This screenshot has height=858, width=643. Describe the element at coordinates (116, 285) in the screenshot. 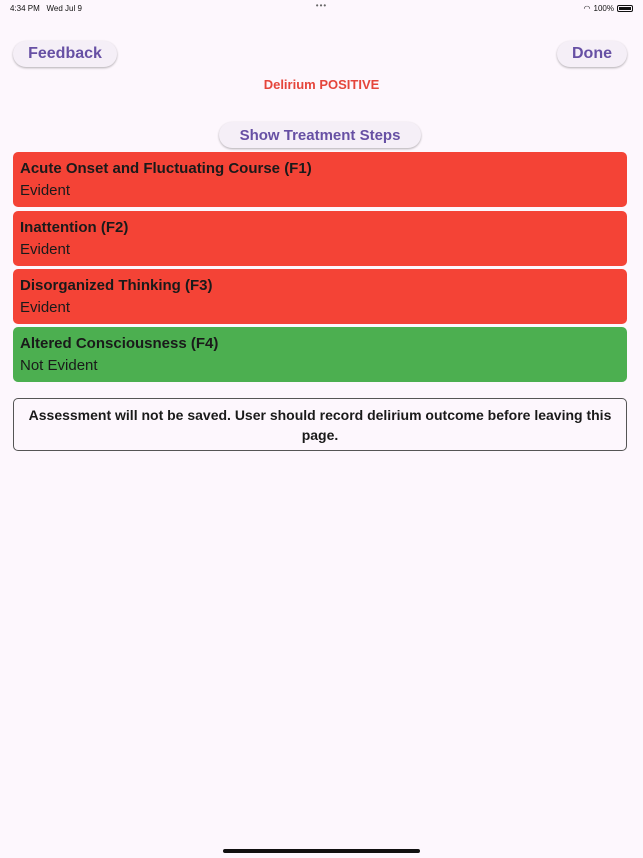

I see `feature-title: Disorganized Thinking (F3)` at that location.